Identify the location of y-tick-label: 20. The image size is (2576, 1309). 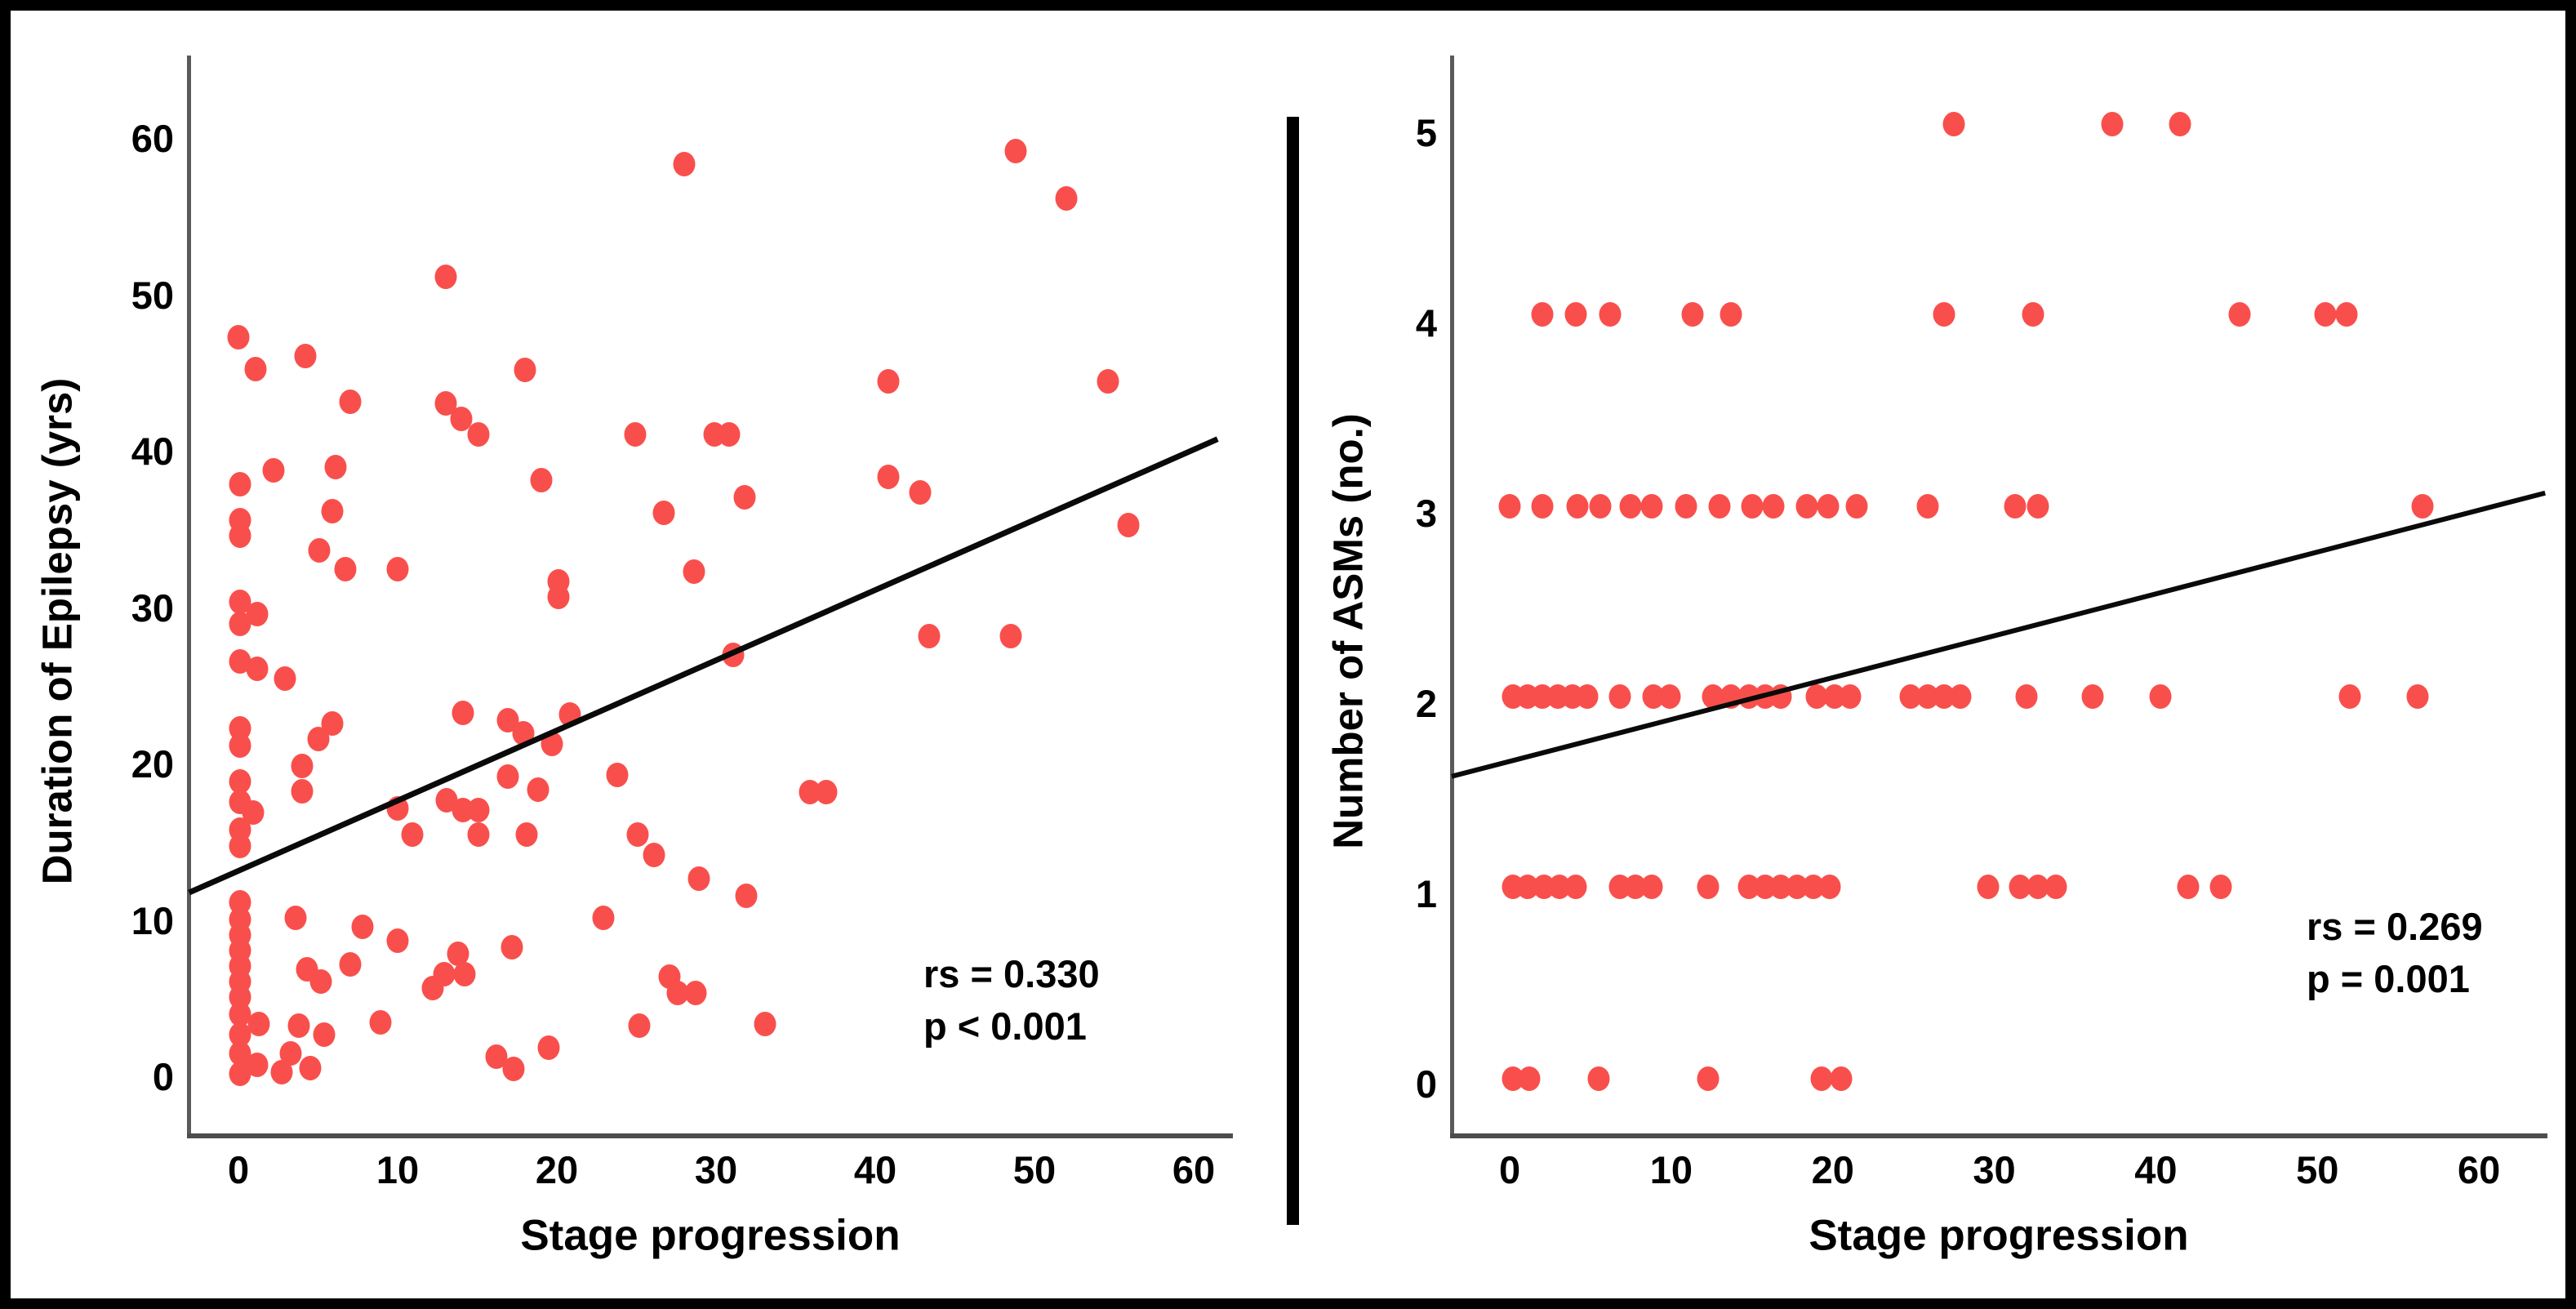
(152, 764).